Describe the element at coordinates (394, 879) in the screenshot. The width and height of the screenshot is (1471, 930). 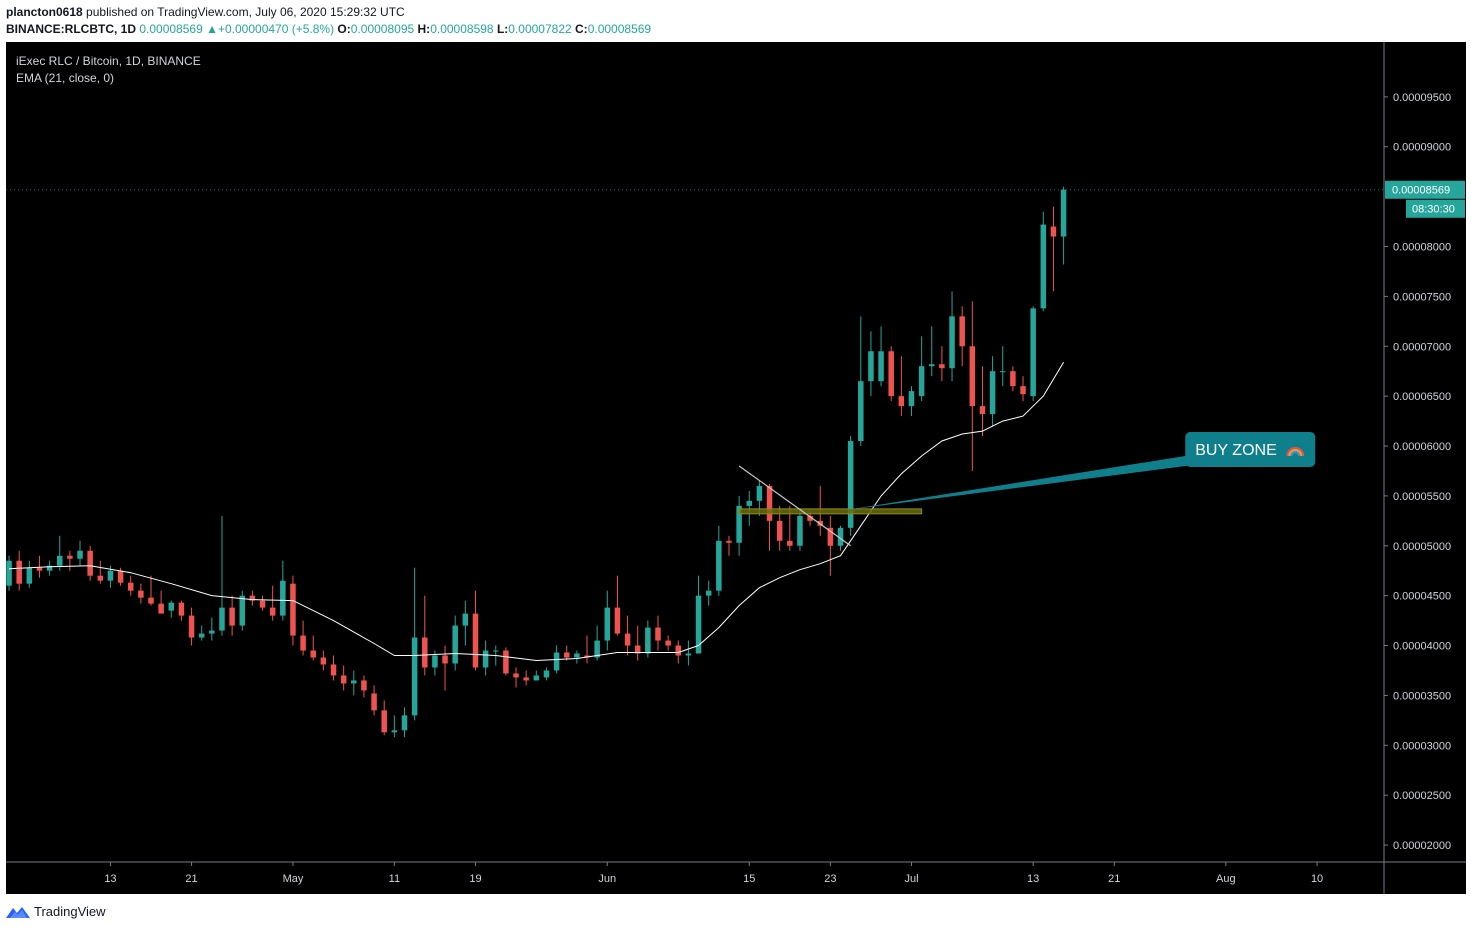
I see `time-tick-label: 11` at that location.